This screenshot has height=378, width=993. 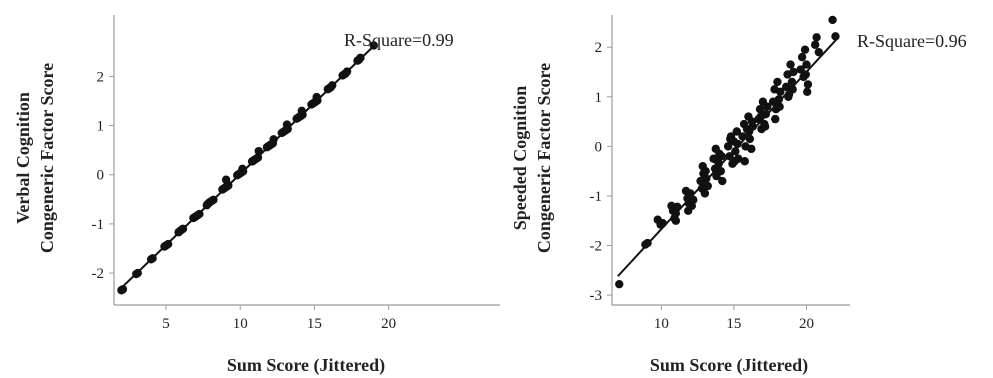 What do you see at coordinates (23, 158) in the screenshot?
I see `verbal-y-axis-title-line1: Verbal Cognition` at bounding box center [23, 158].